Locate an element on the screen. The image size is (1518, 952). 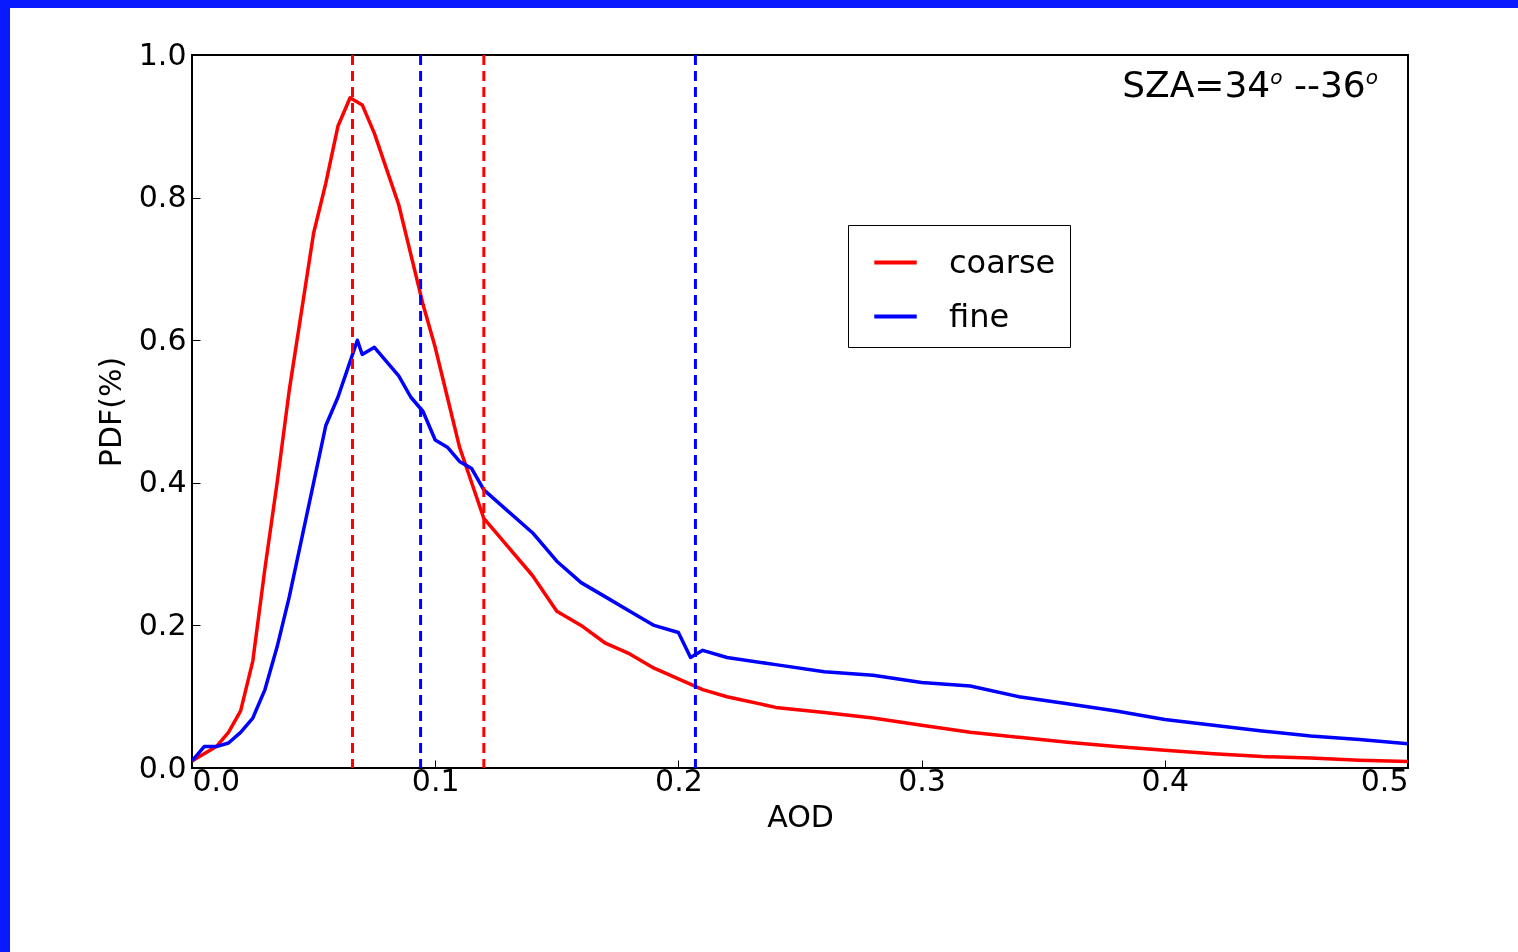
legend-label: coarse is located at coordinates (1002, 261).